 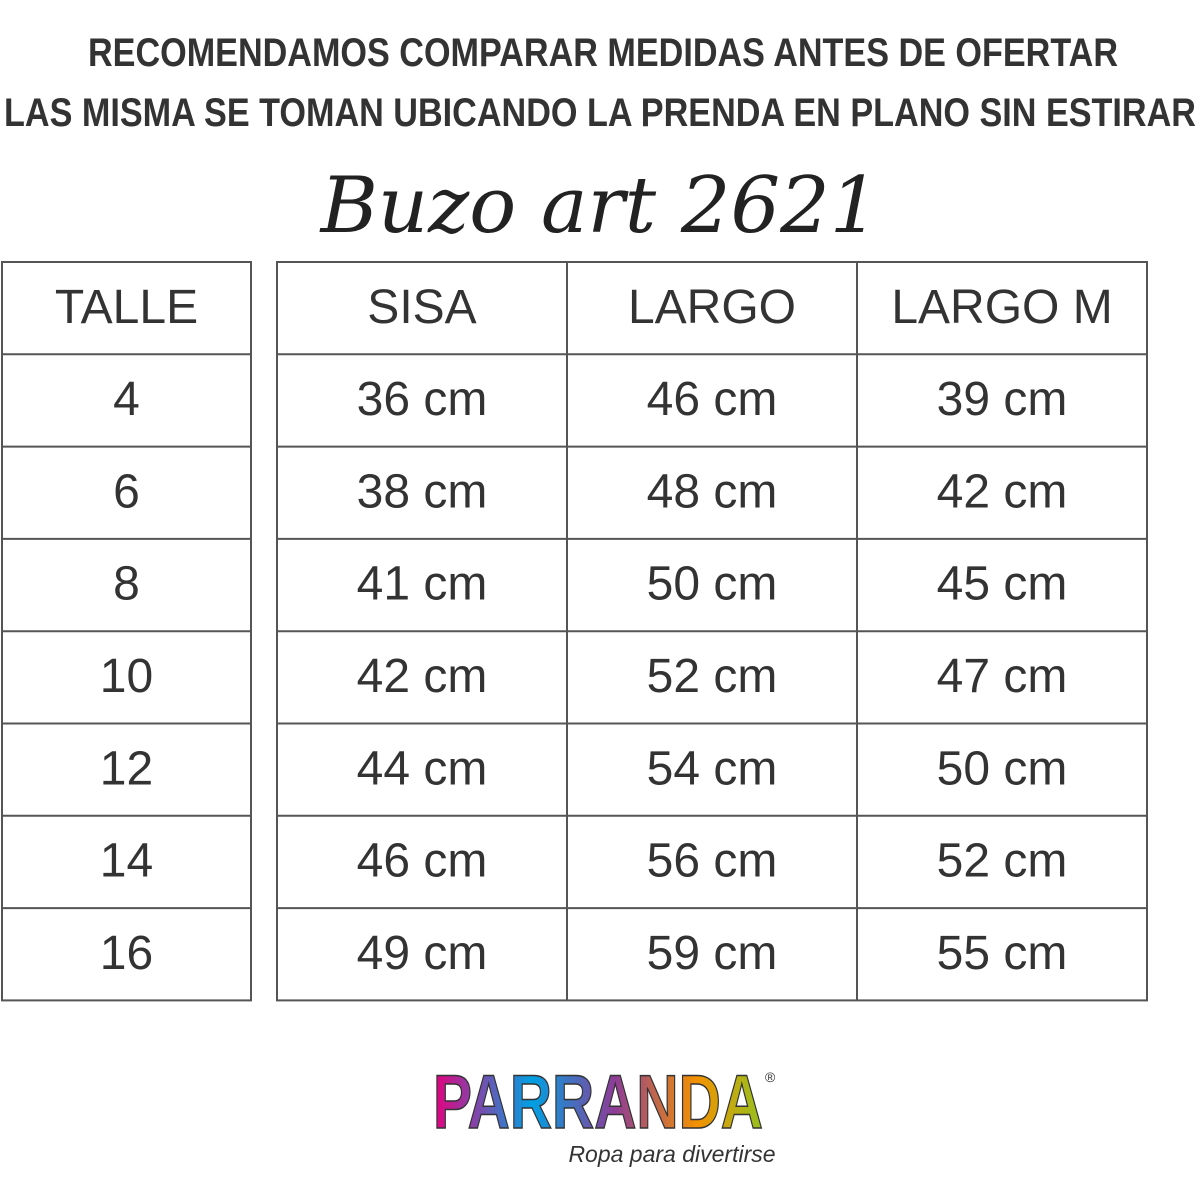 What do you see at coordinates (598, 1102) in the screenshot?
I see `logo-brand: PARRANDA` at bounding box center [598, 1102].